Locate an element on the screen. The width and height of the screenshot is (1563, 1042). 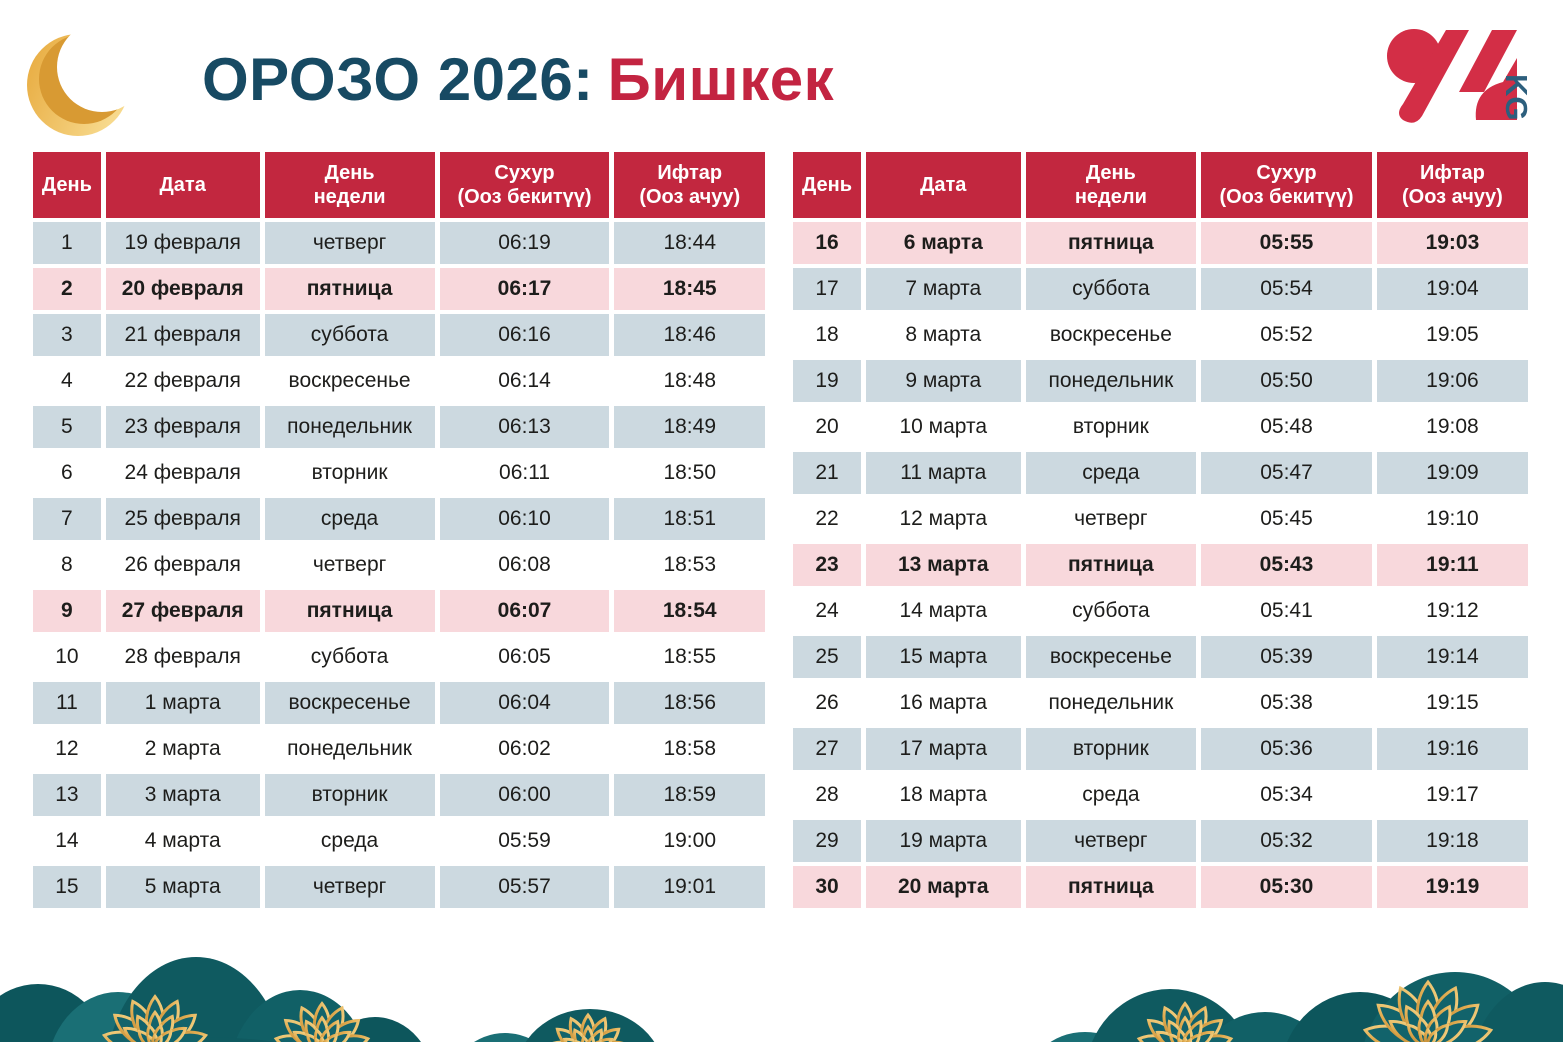
day-cell: 17 is located at coordinates (828, 288).